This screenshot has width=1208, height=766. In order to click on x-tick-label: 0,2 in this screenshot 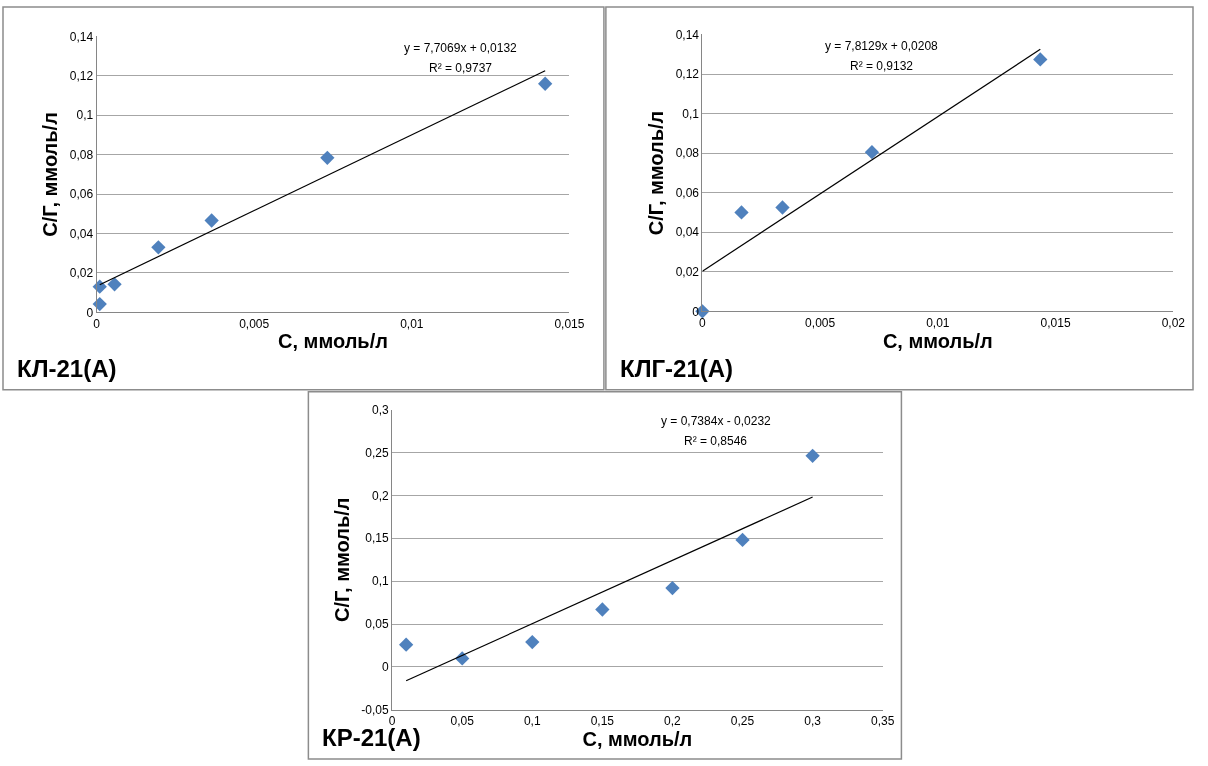, I will do `click(673, 721)`.